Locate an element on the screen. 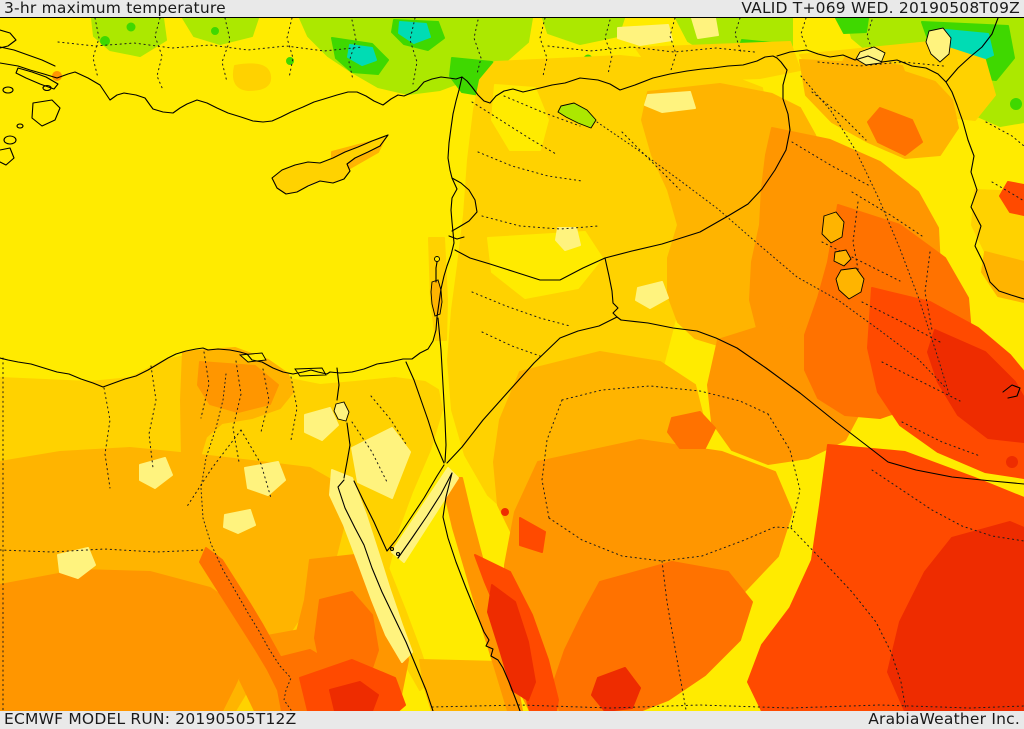  suez-canal-south is located at coordinates (347, 450).